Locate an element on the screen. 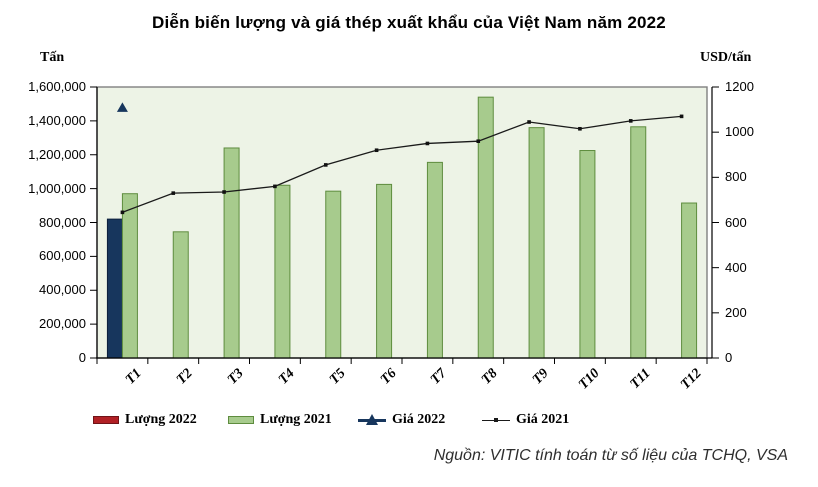 This screenshot has width=818, height=487. marker-gia-2021-t3 is located at coordinates (224, 192).